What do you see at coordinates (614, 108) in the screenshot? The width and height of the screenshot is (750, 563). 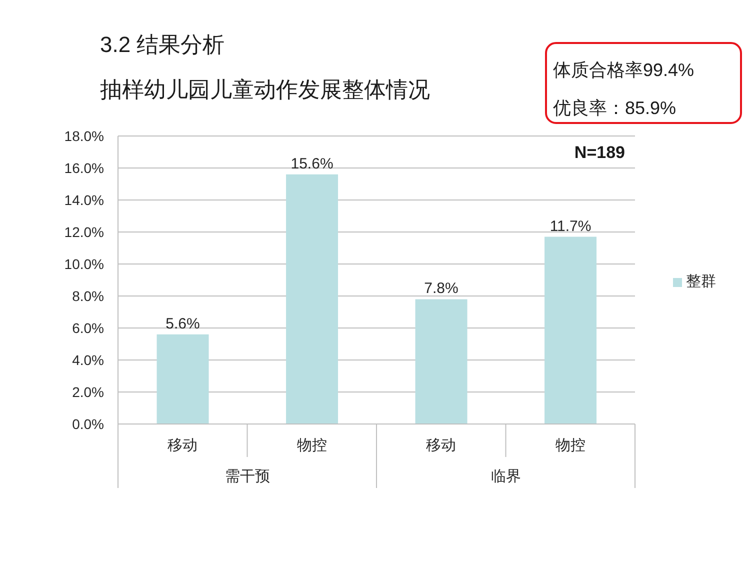 I see `text: 优良率：85.9%` at bounding box center [614, 108].